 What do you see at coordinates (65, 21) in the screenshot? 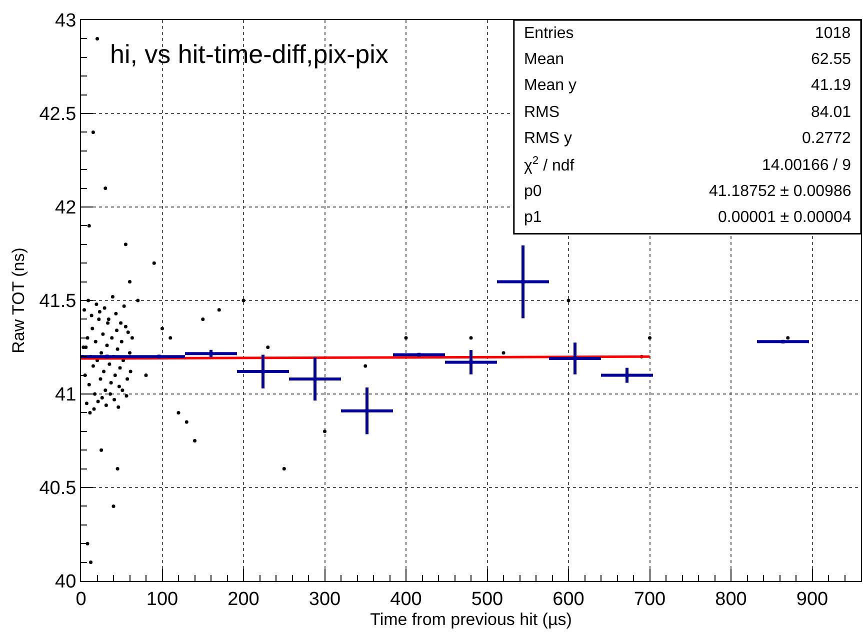
I see `y-tick-label: 43` at bounding box center [65, 21].